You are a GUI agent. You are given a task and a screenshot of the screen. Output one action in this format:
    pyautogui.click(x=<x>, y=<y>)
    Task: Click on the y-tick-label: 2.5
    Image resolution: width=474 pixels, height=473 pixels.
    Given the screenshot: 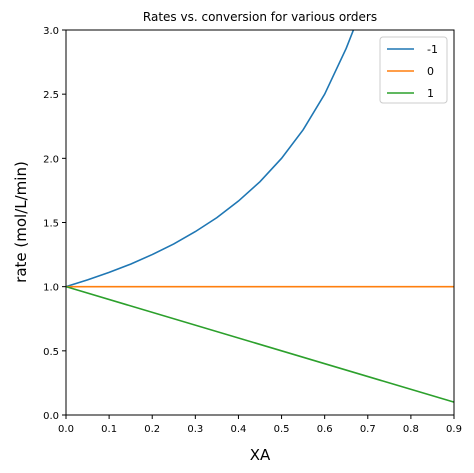 What is the action you would take?
    pyautogui.click(x=51, y=95)
    